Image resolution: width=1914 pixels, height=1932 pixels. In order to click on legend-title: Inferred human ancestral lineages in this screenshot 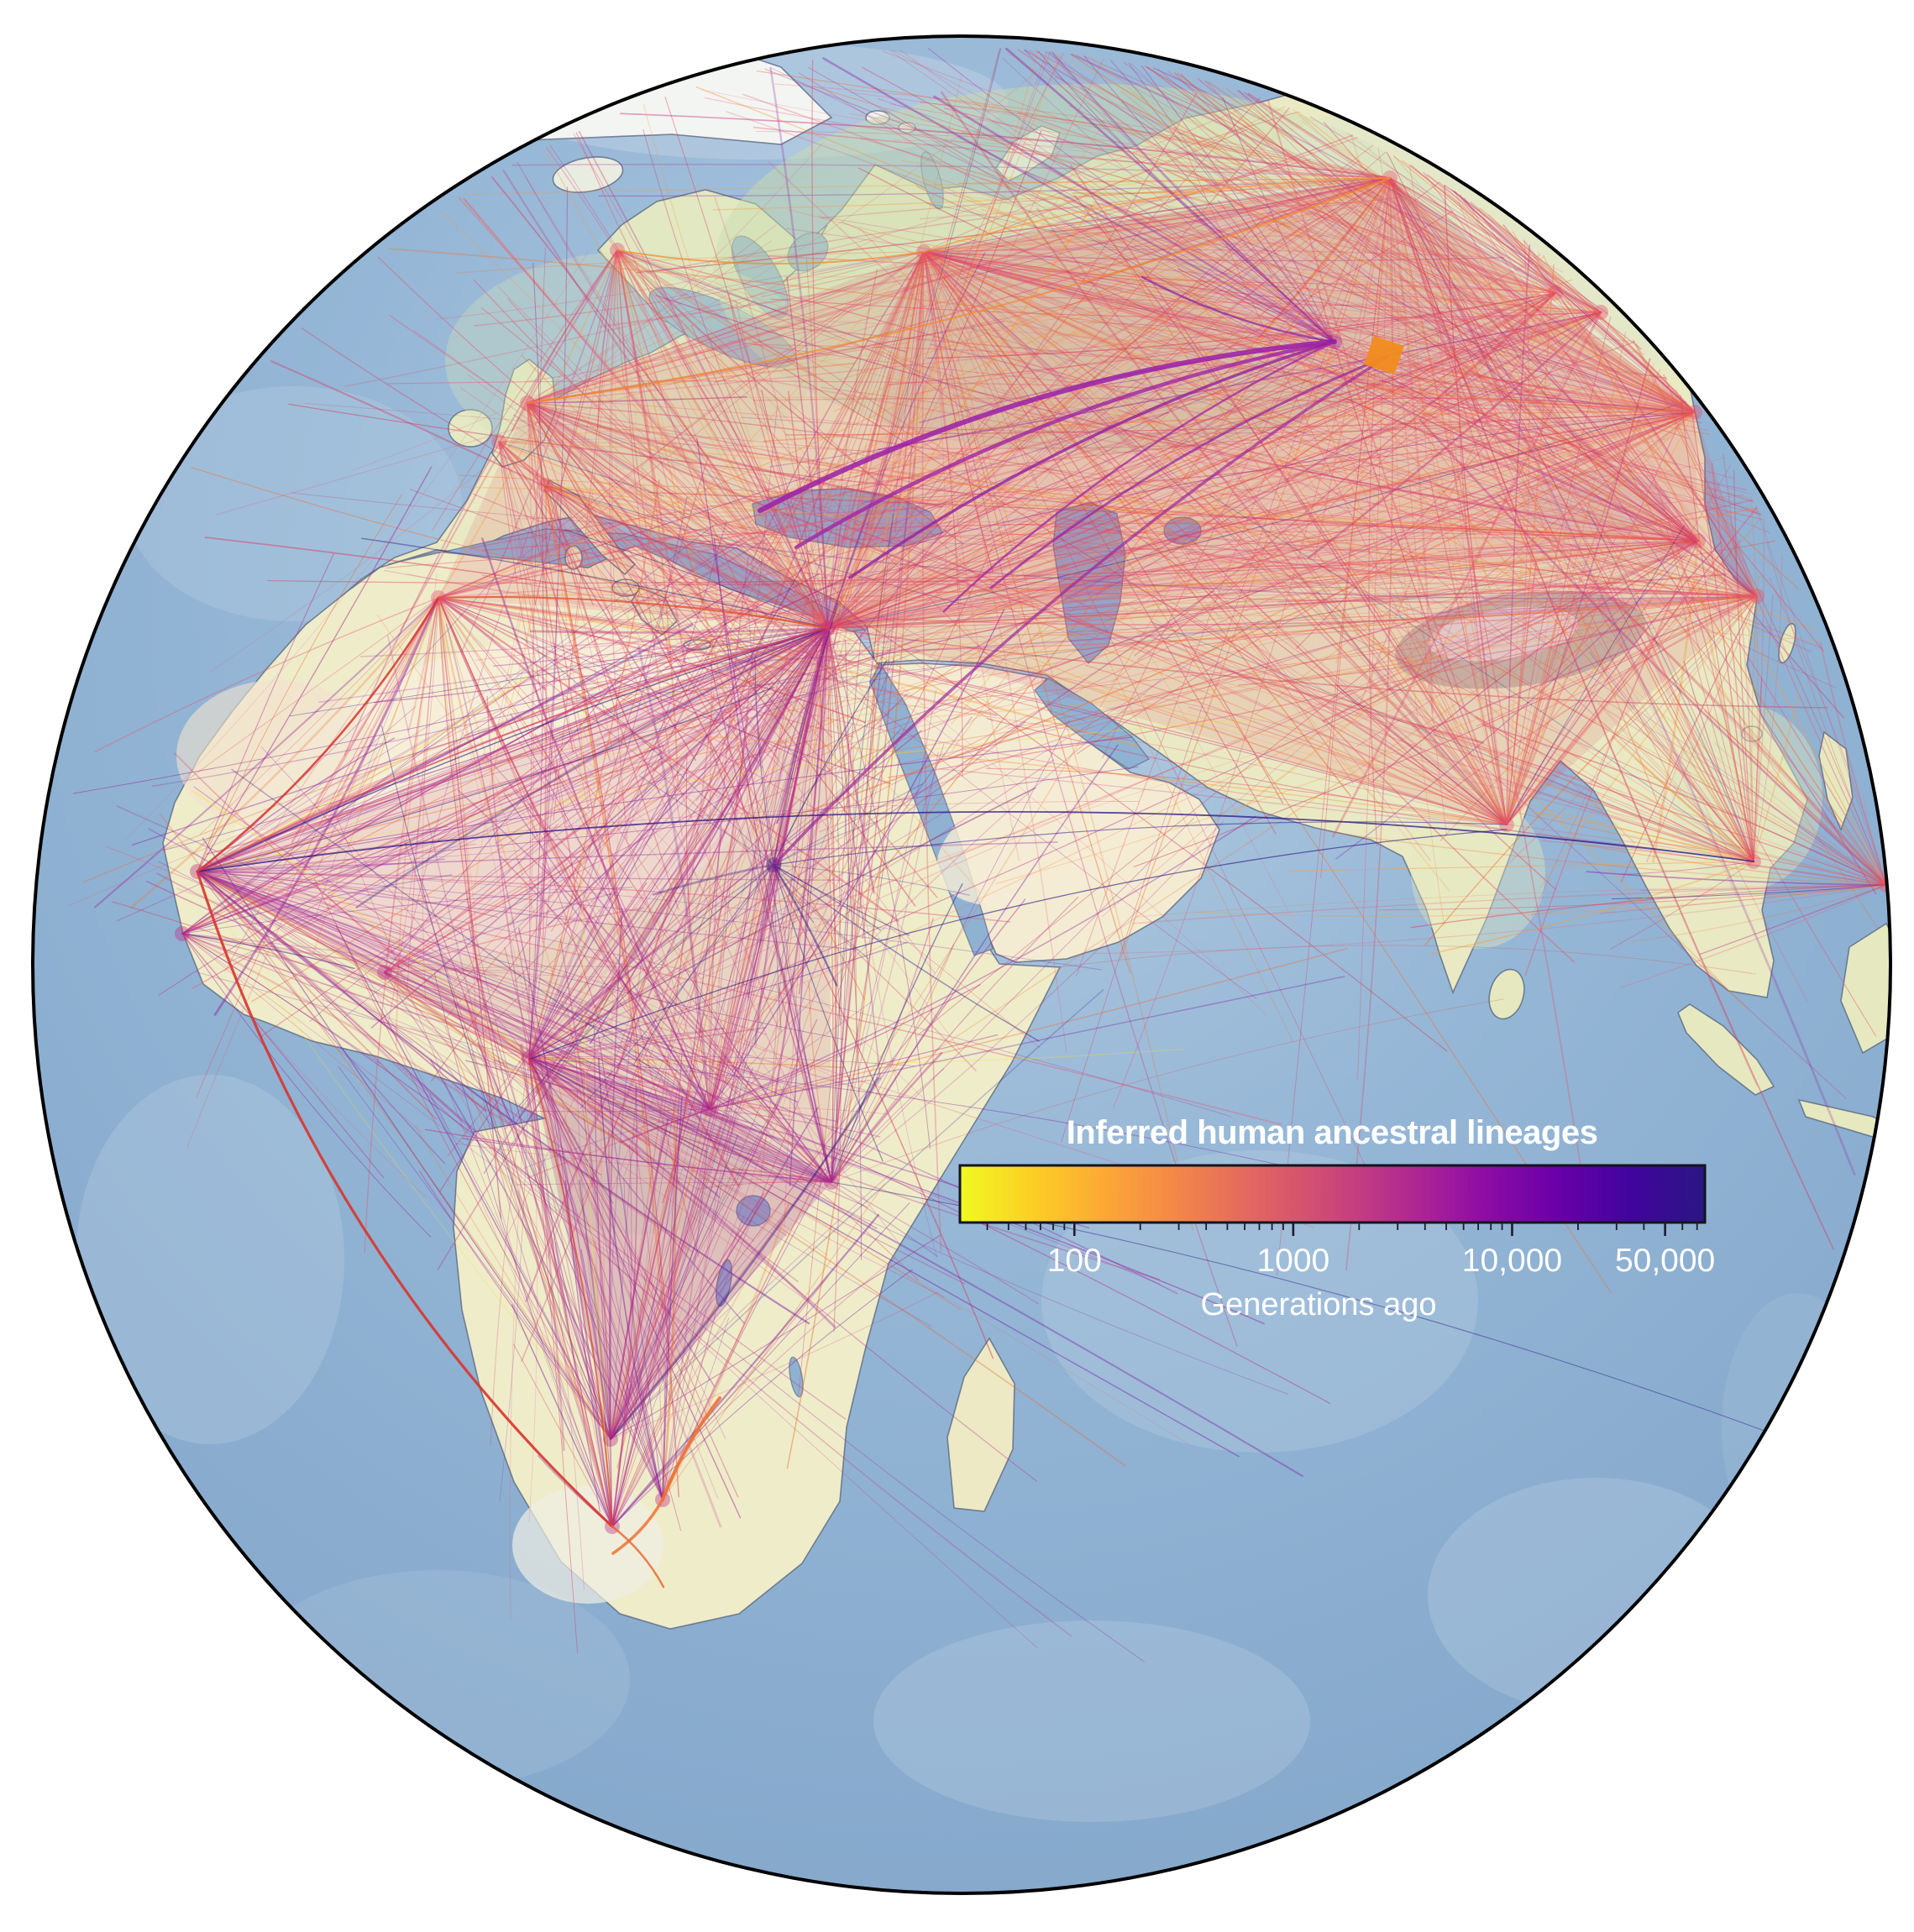, I will do `click(1332, 1132)`.